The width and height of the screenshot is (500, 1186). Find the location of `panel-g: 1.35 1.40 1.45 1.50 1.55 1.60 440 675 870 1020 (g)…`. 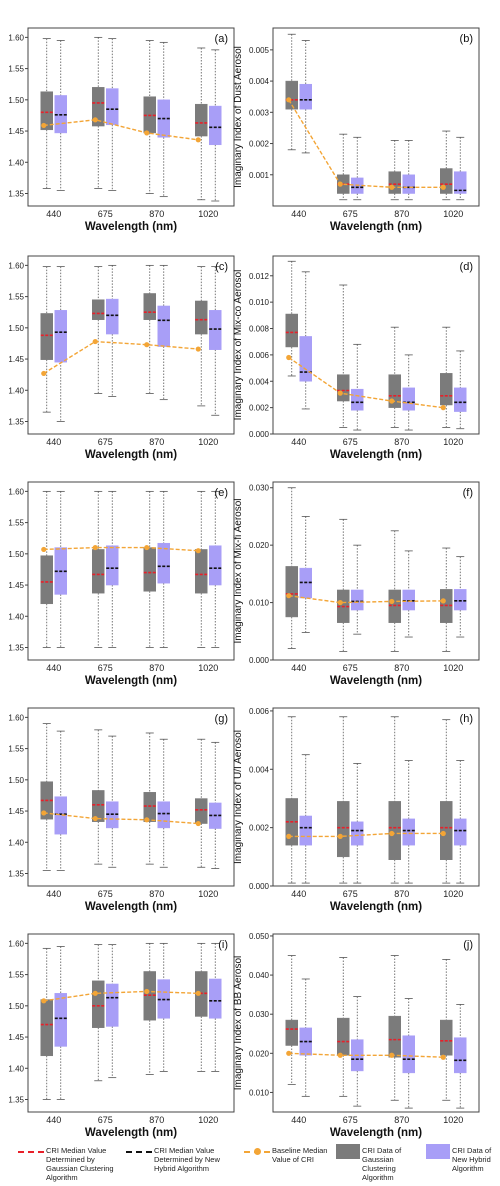

panel-g: 1.35 1.40 1.45 1.50 1.55 1.60 440 675 870 1020 (g)… is located at coordinates (121, 810).